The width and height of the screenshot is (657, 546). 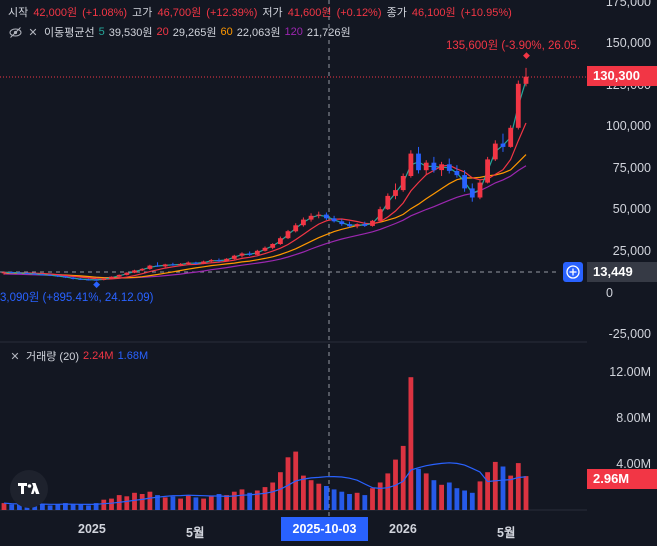 I want to click on add-alert-button, so click(x=573, y=272).